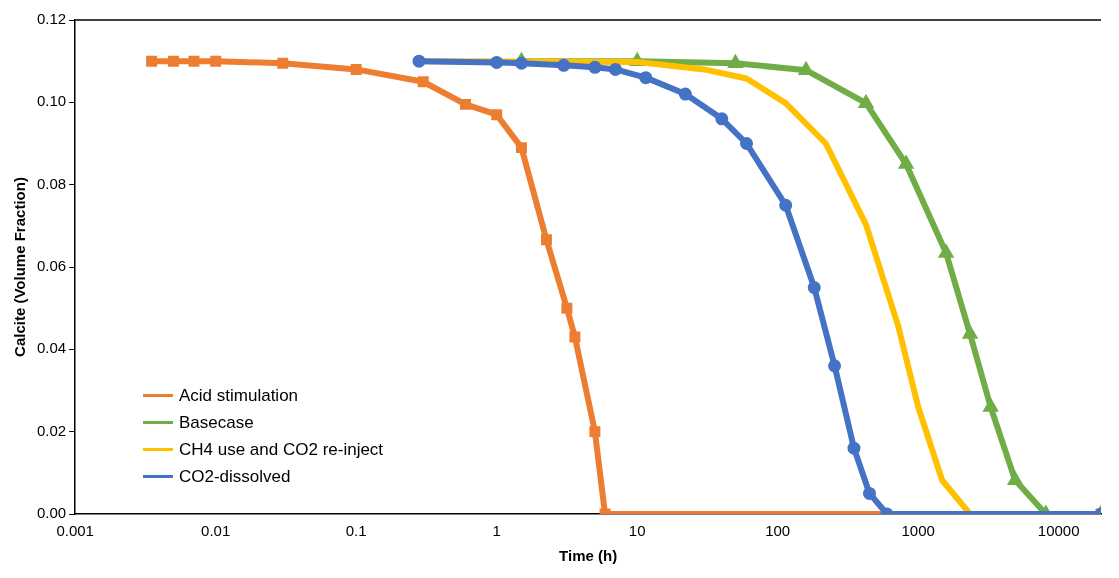 The width and height of the screenshot is (1119, 578). I want to click on x-tick-label: 10, so click(637, 531).